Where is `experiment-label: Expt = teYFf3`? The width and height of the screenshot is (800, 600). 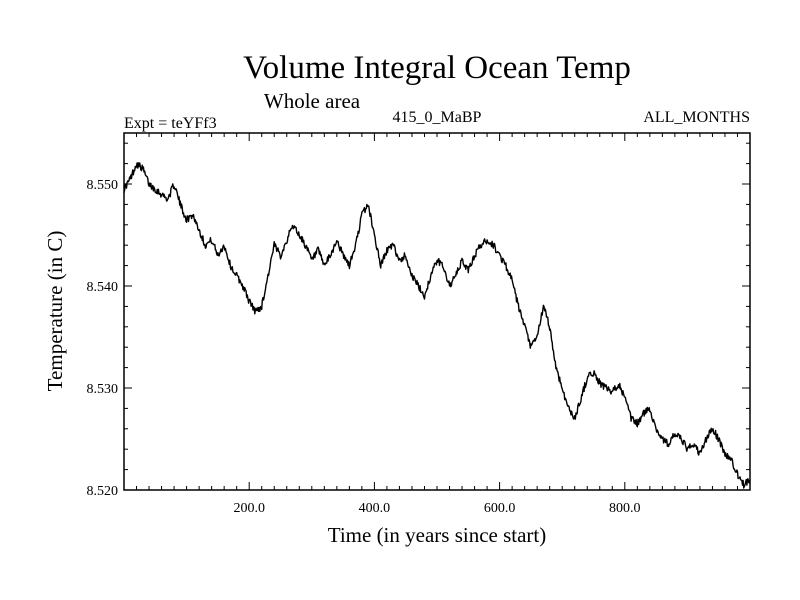 experiment-label: Expt = teYFf3 is located at coordinates (170, 123).